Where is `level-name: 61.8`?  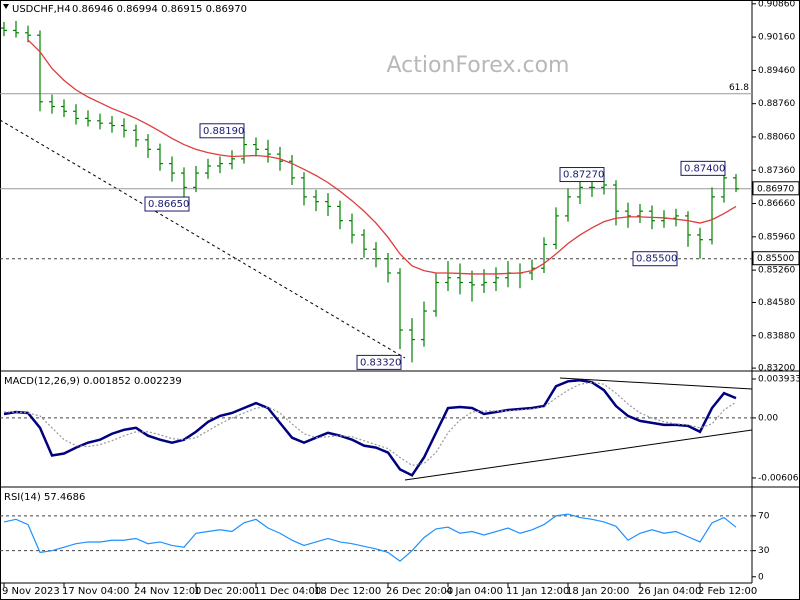
level-name: 61.8 is located at coordinates (739, 88).